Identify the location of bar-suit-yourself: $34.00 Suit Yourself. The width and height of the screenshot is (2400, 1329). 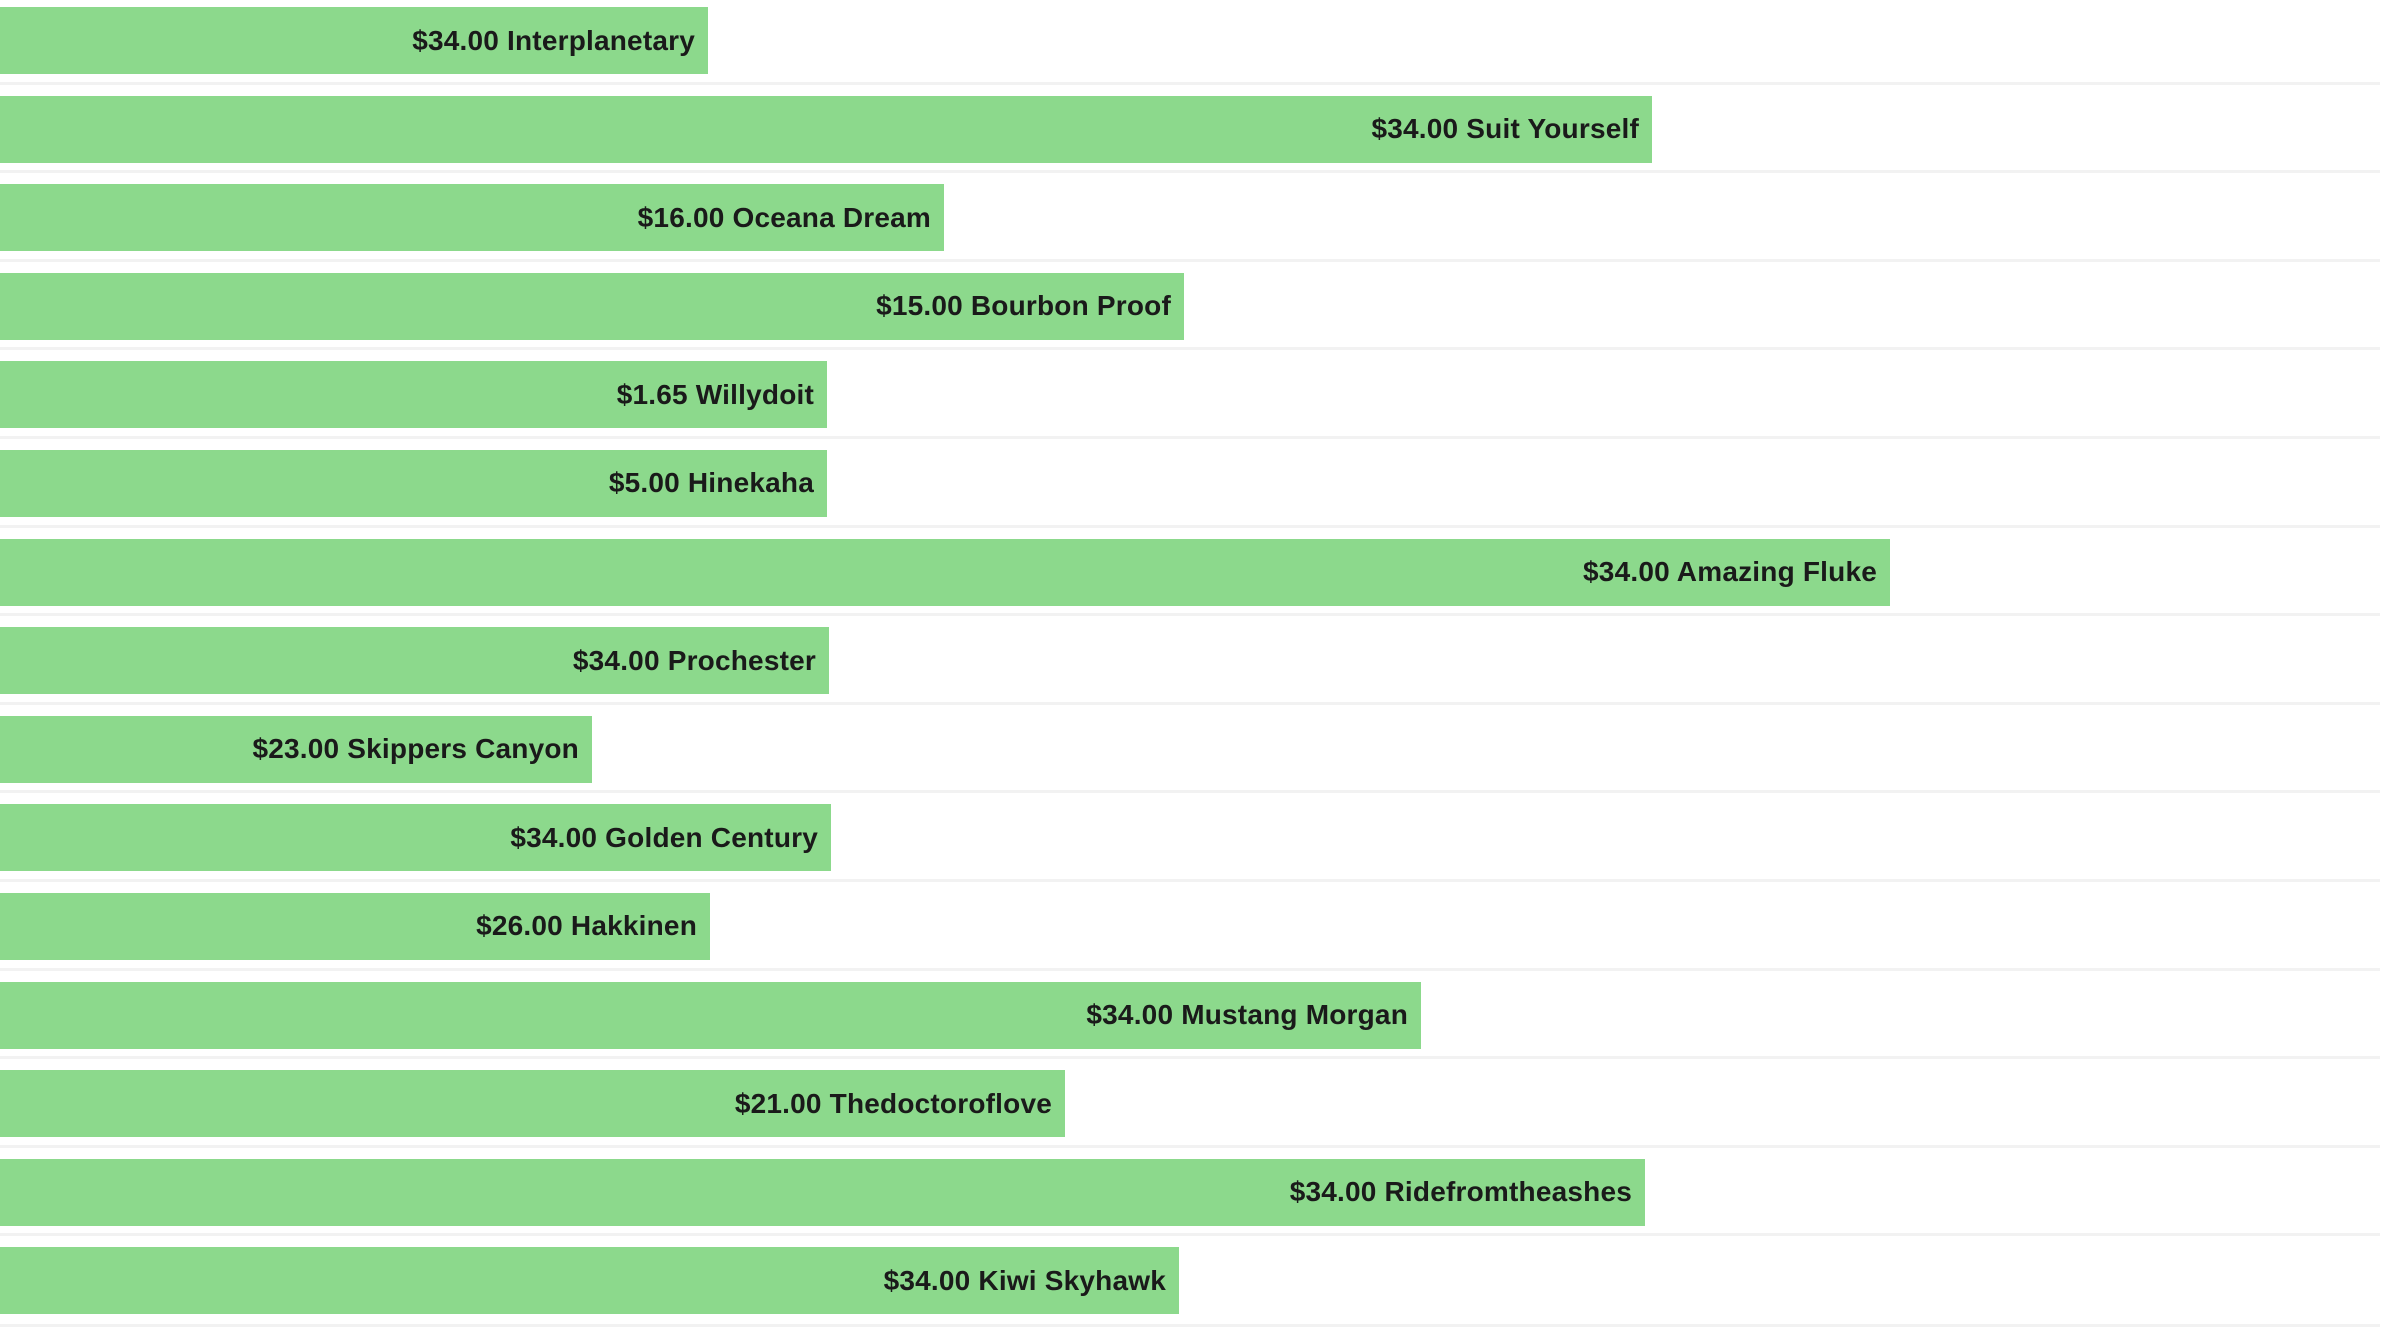
(826, 129).